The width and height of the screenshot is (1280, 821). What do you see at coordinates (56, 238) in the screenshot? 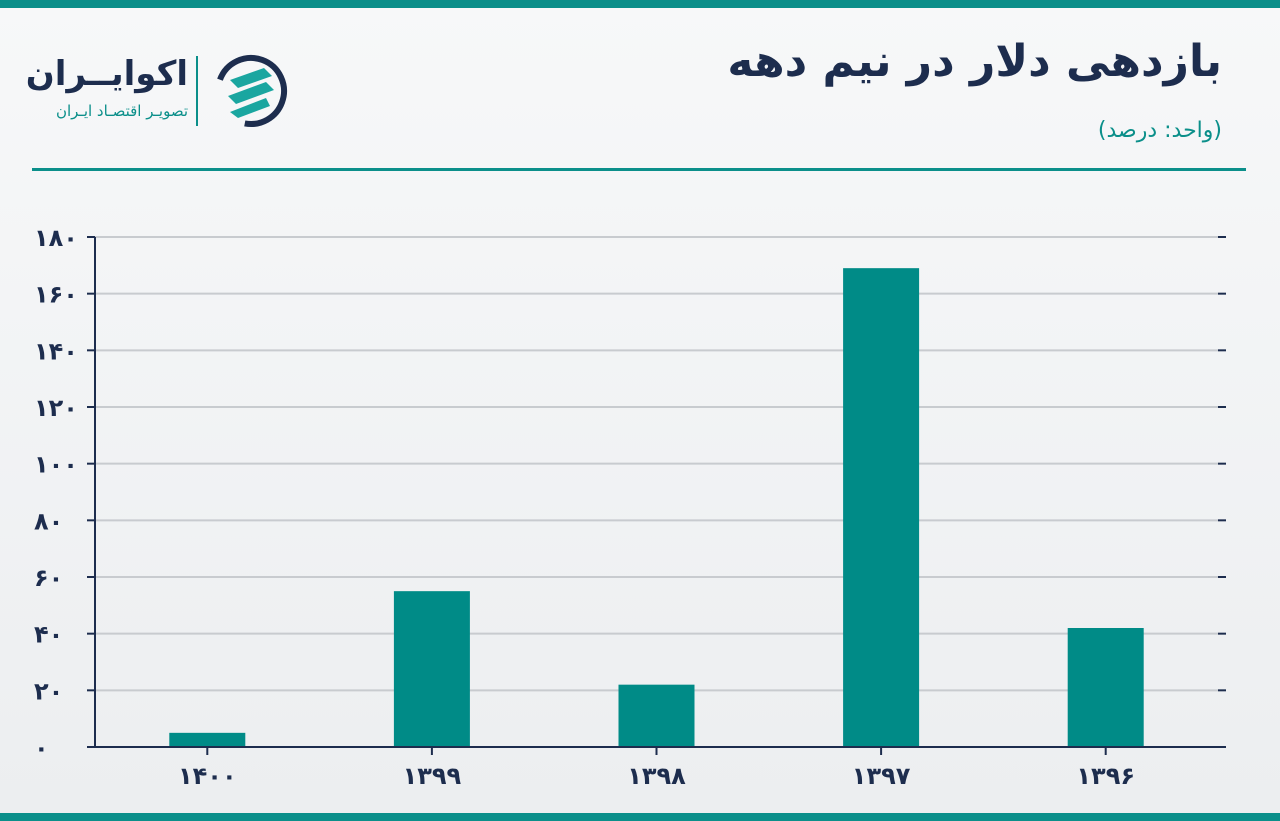
I see `y-tick-label: ۱۸۰` at bounding box center [56, 238].